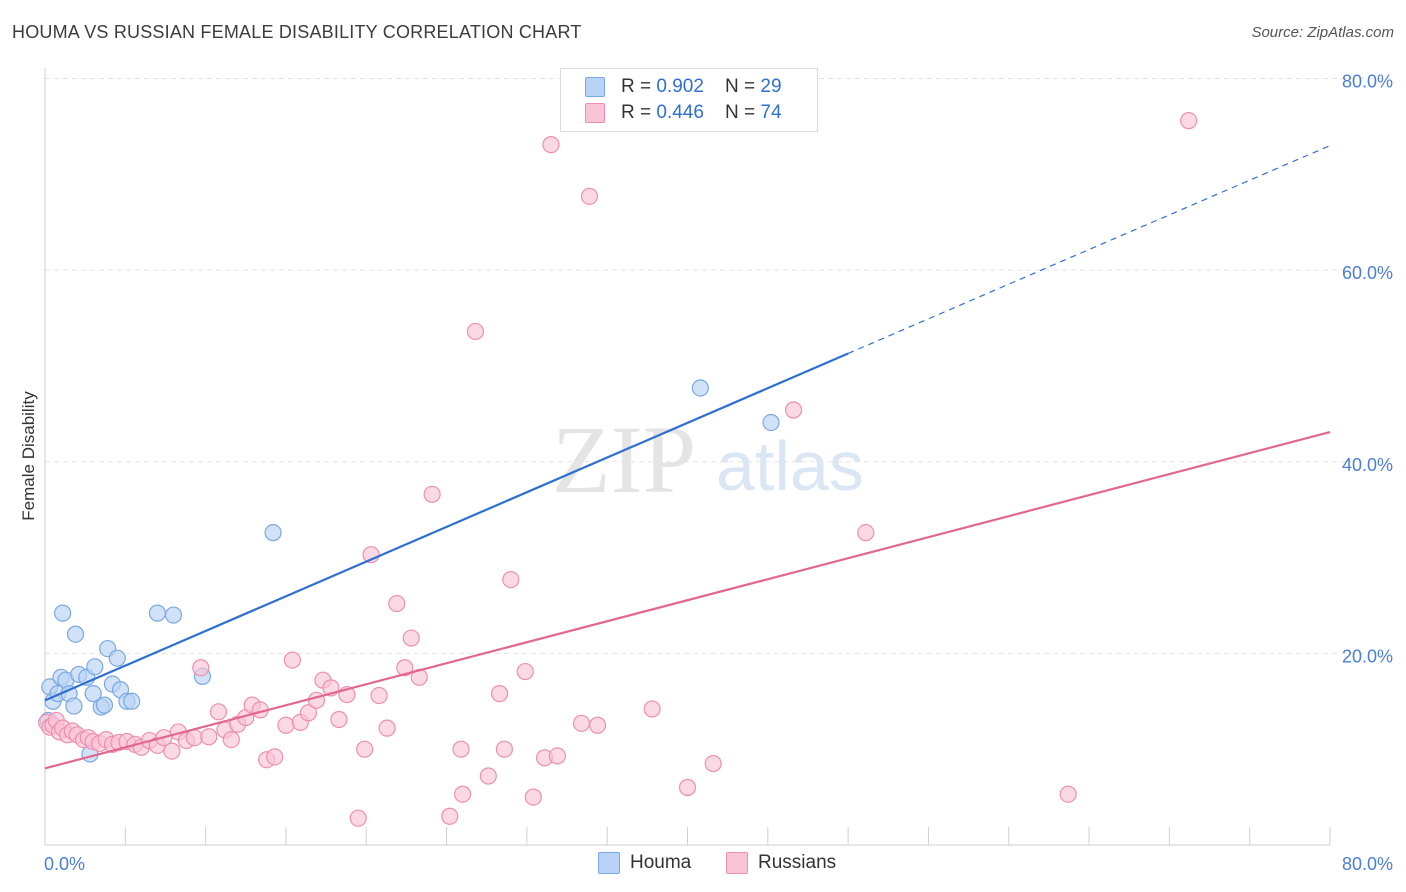 This screenshot has width=1406, height=892. I want to click on watermark-atlas: atlas, so click(790, 466).